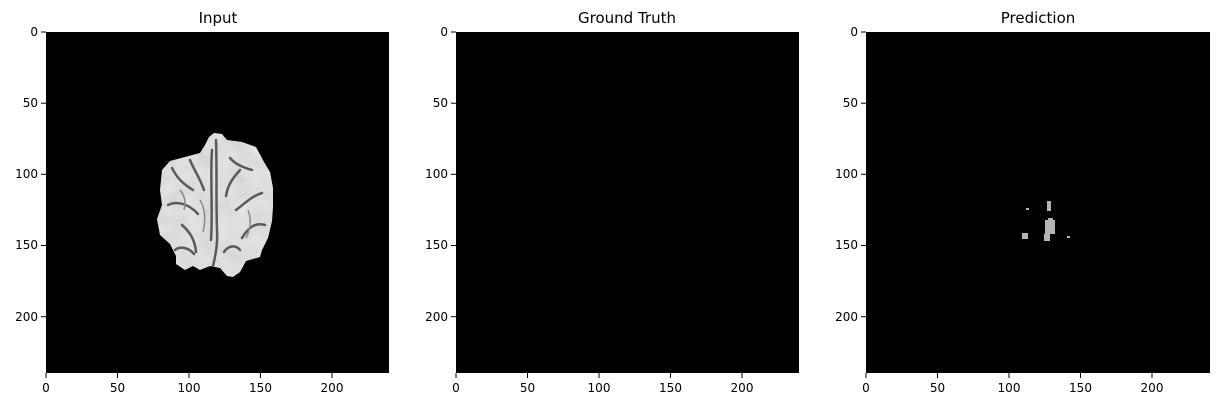 Image resolution: width=1222 pixels, height=407 pixels. Describe the element at coordinates (215, 205) in the screenshot. I see `brain-slice` at that location.